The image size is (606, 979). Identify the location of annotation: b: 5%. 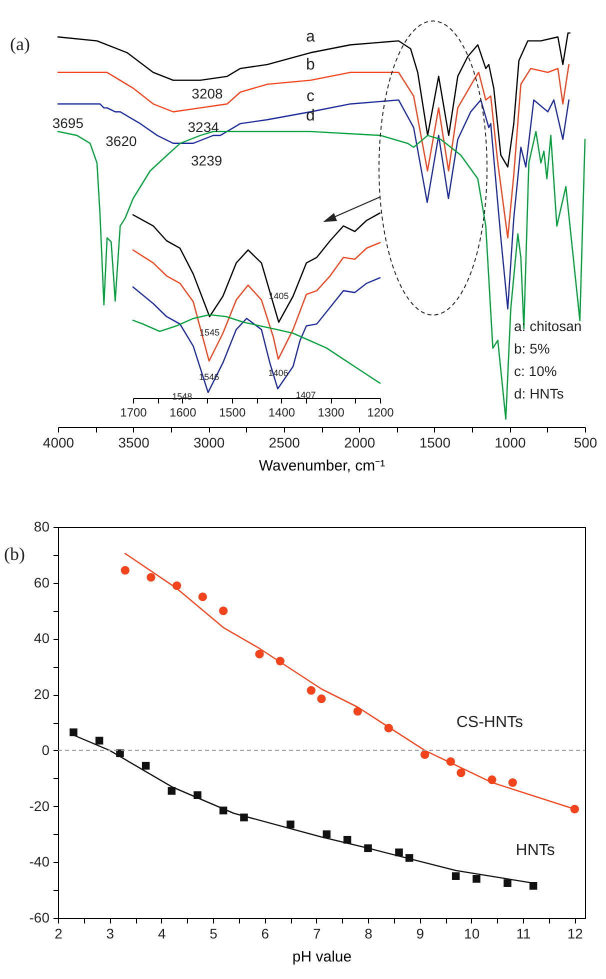
(532, 348).